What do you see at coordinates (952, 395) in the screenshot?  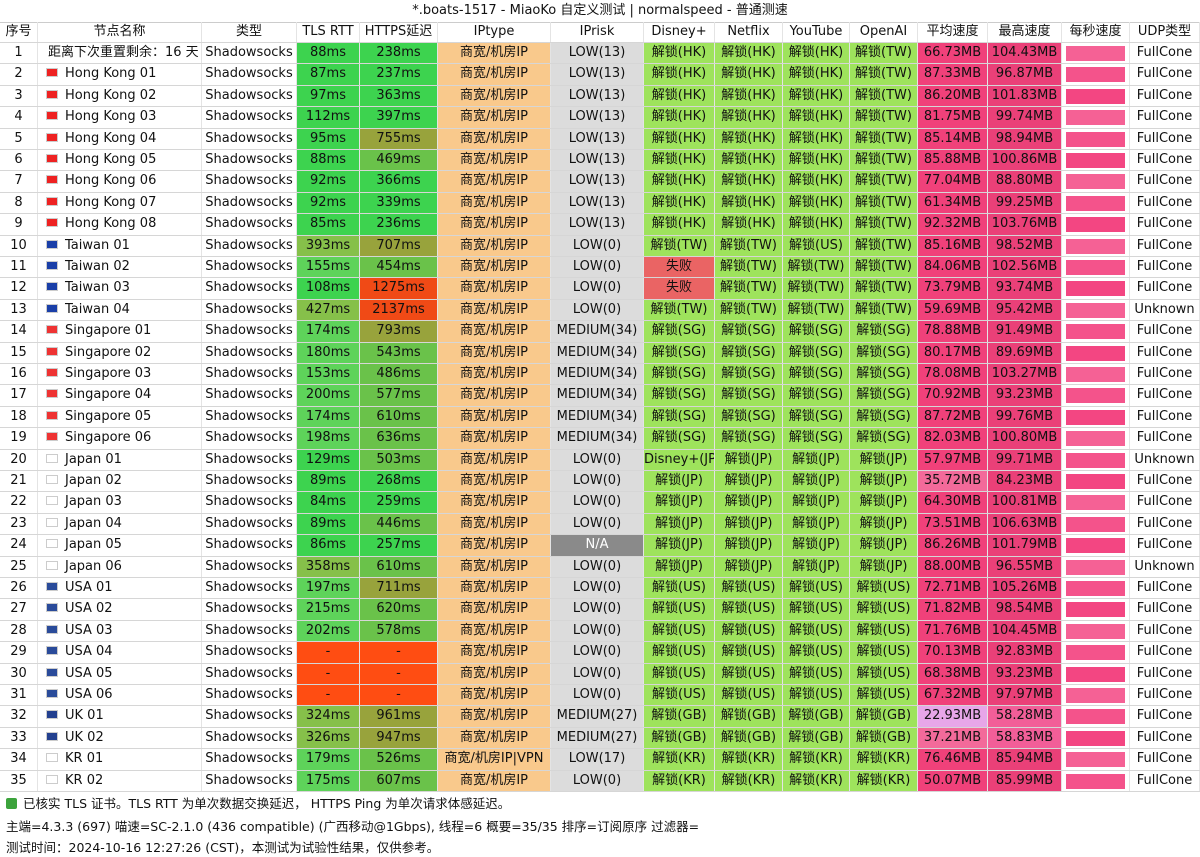 I see `cell-text: 70.92MB` at bounding box center [952, 395].